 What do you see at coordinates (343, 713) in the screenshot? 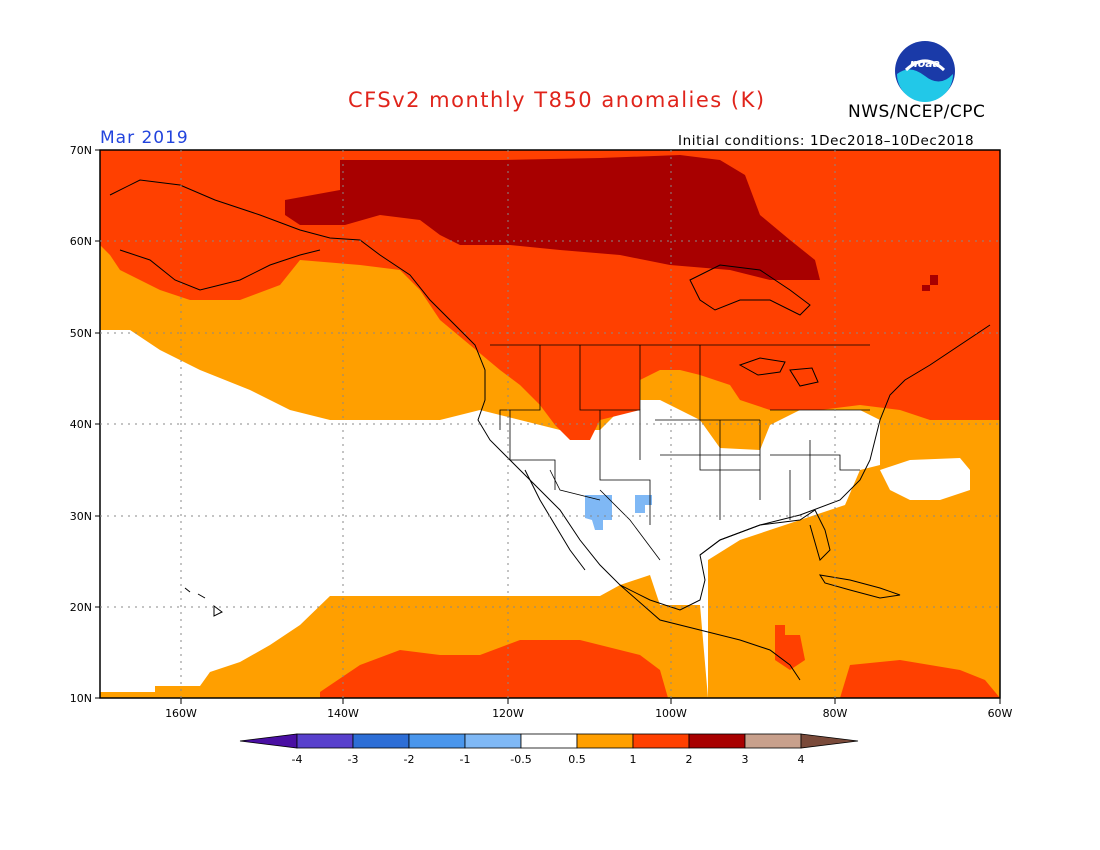
I see `lon-tick-label: 140W` at bounding box center [343, 713].